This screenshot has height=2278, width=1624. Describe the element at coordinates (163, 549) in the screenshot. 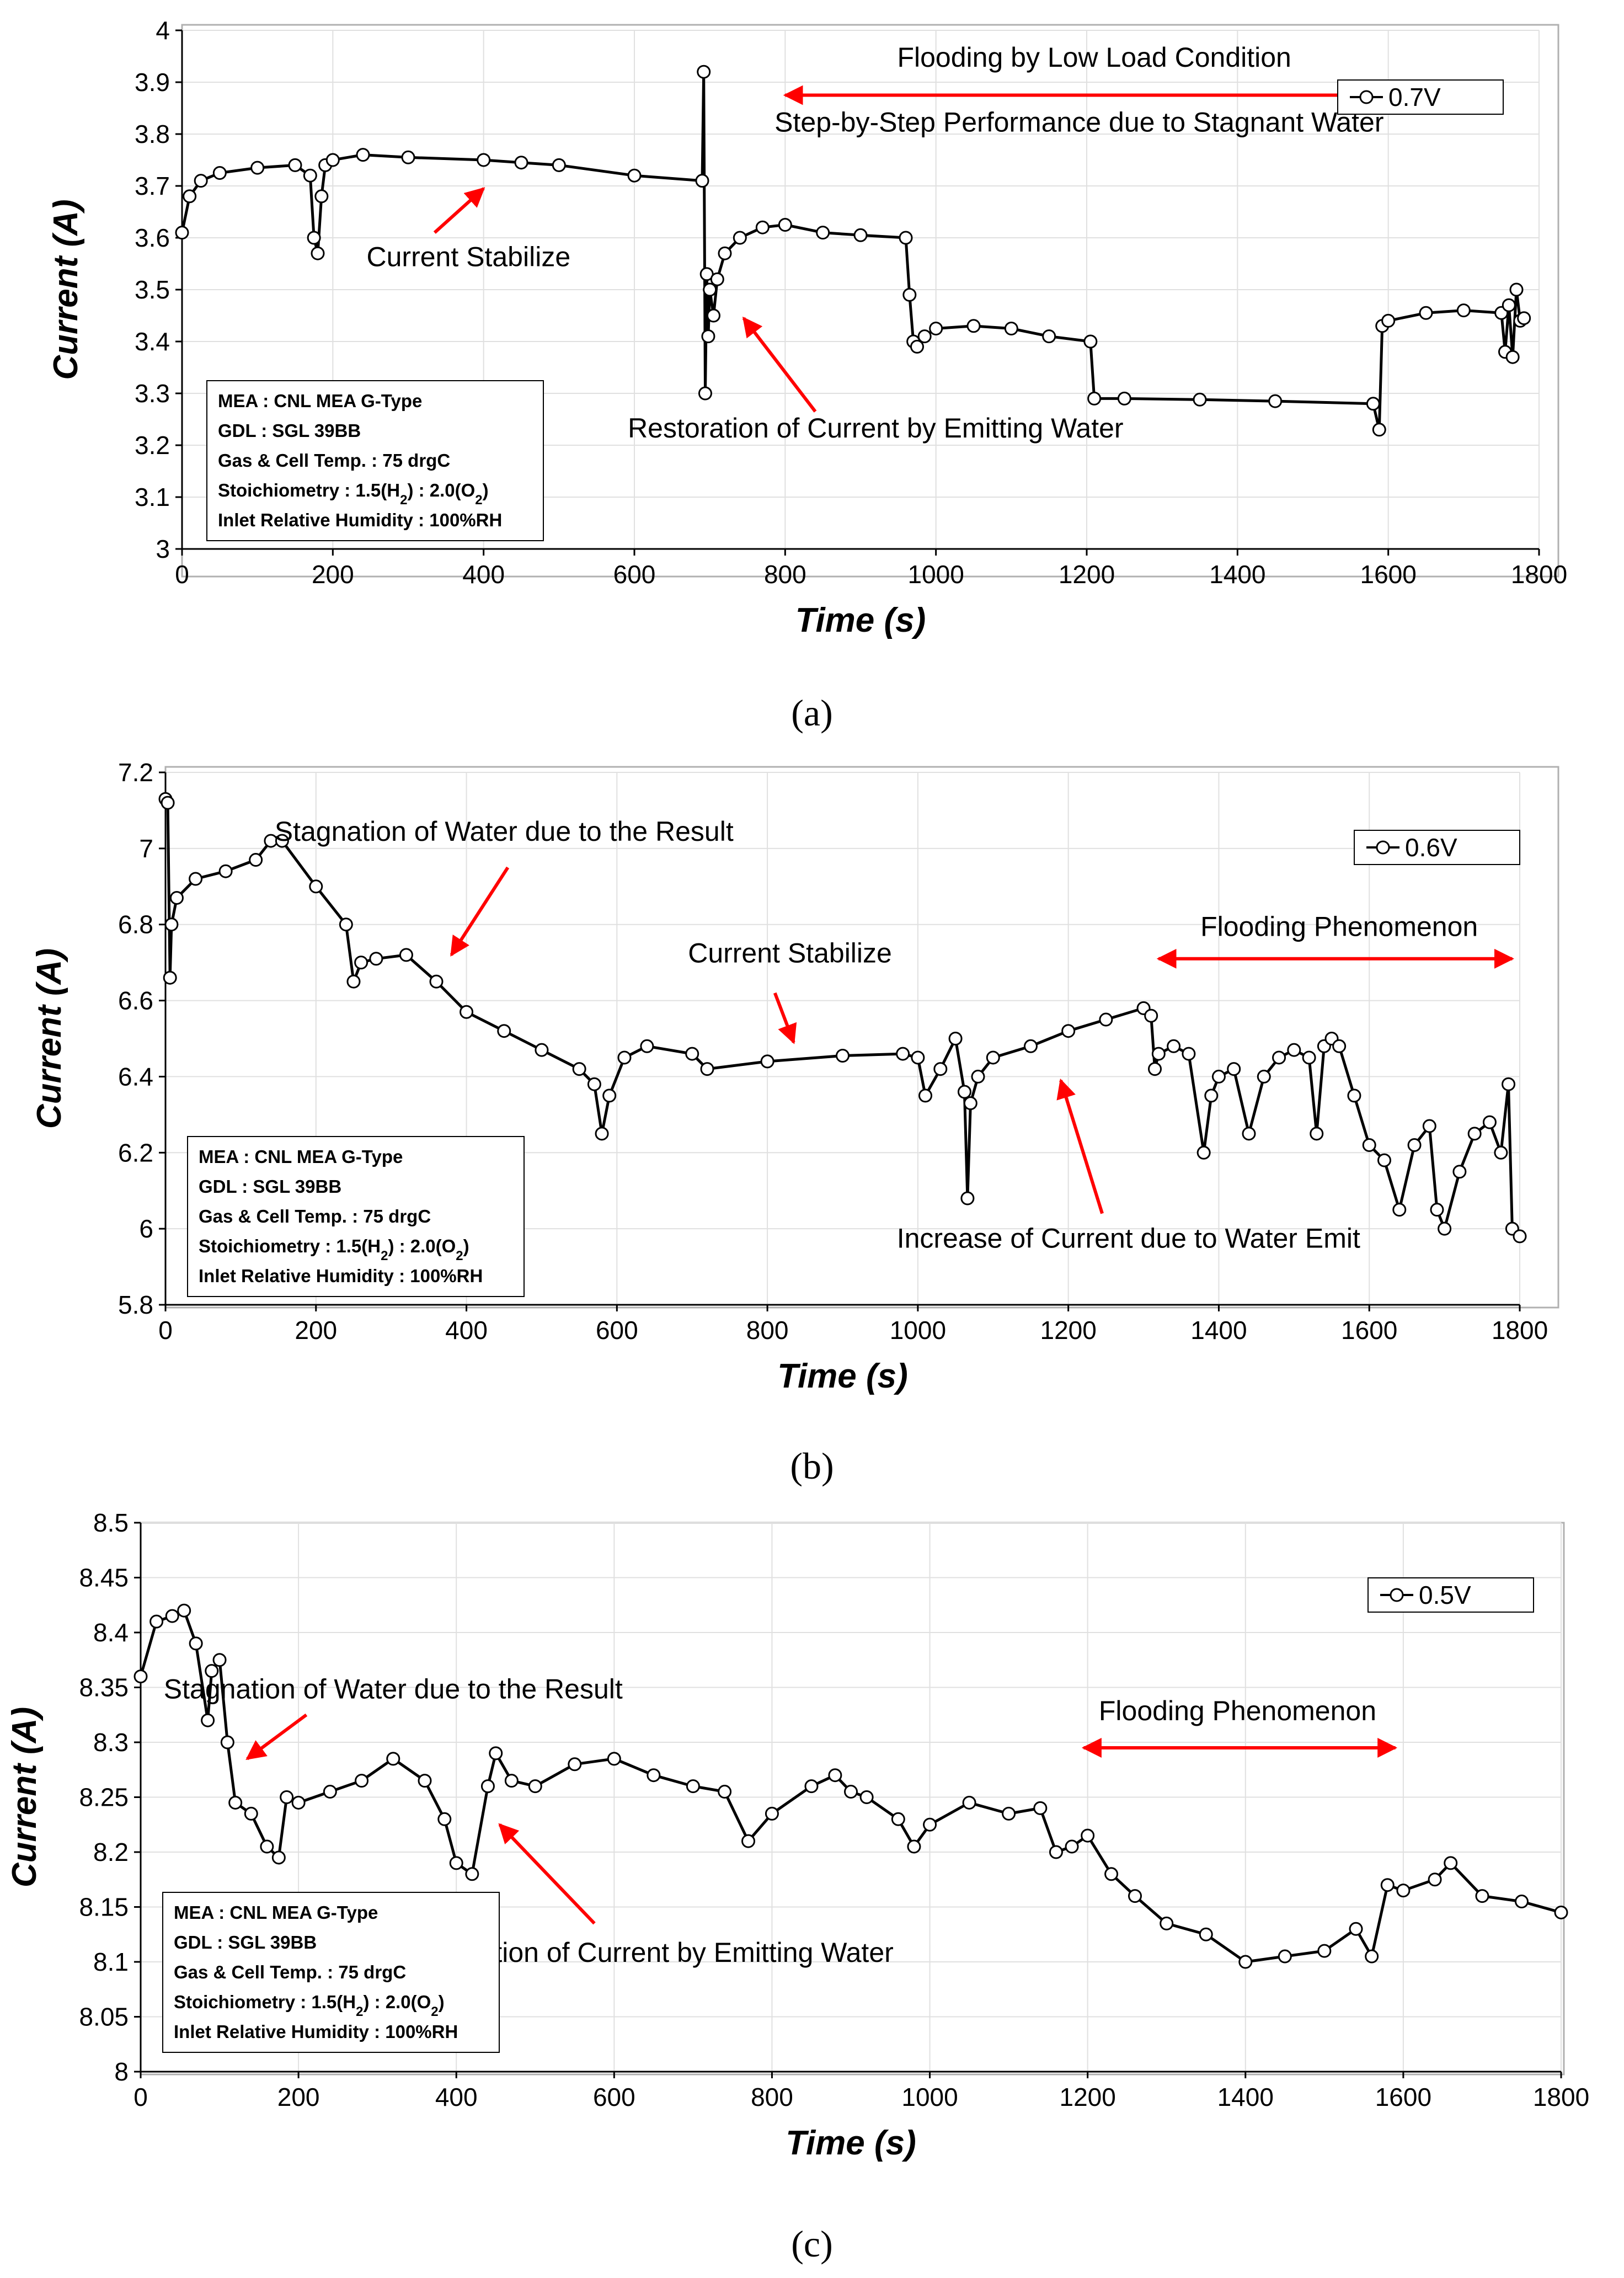

I see `y-tick-label: 3` at that location.